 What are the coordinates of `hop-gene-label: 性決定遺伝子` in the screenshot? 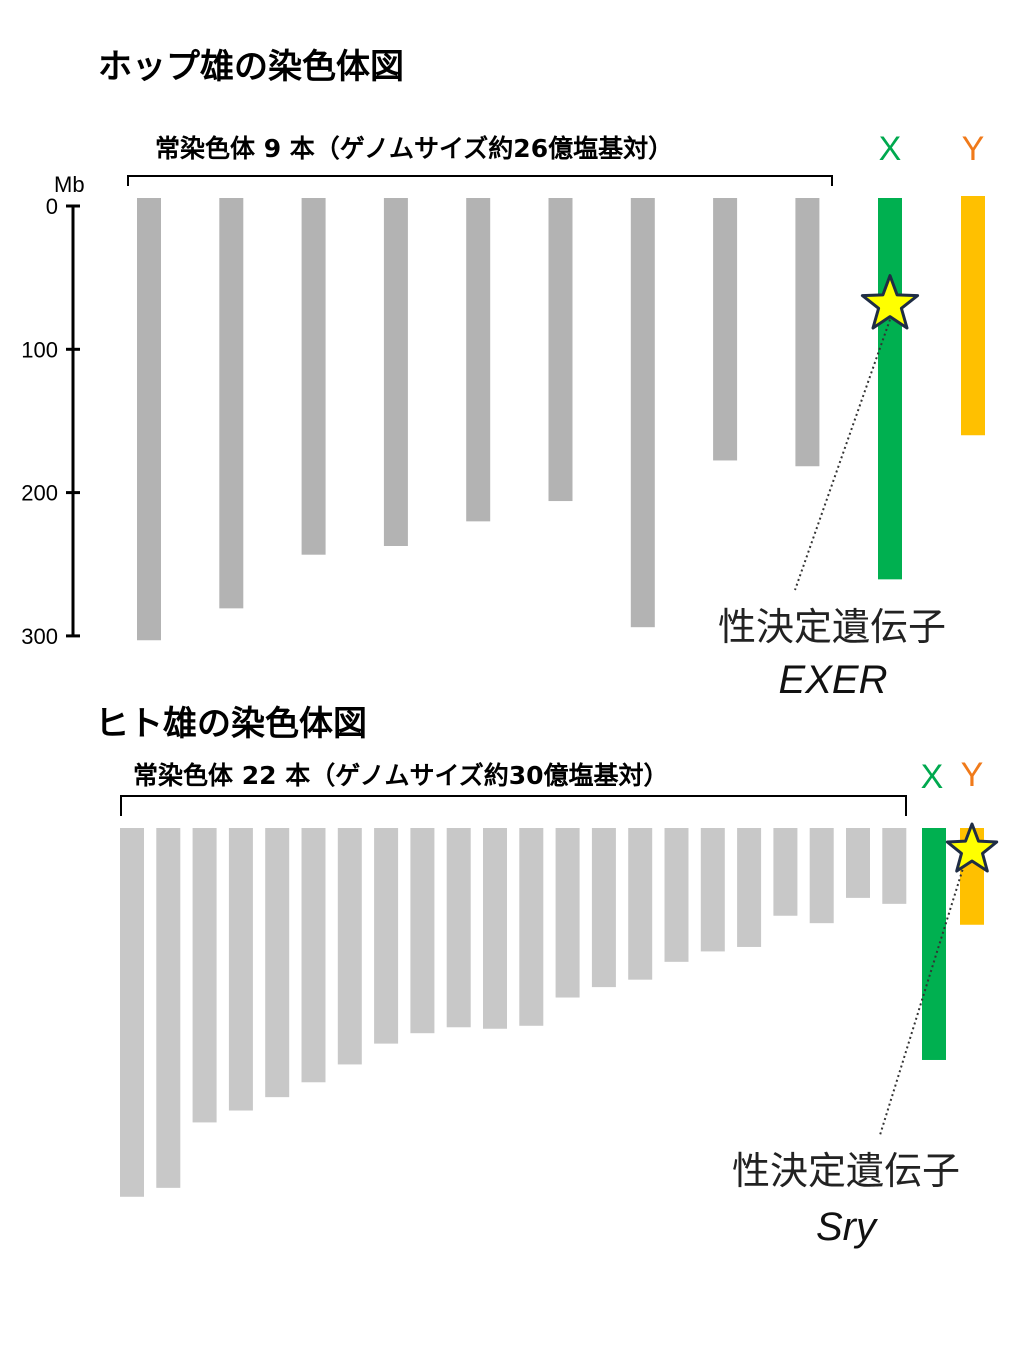 It's located at (832, 627).